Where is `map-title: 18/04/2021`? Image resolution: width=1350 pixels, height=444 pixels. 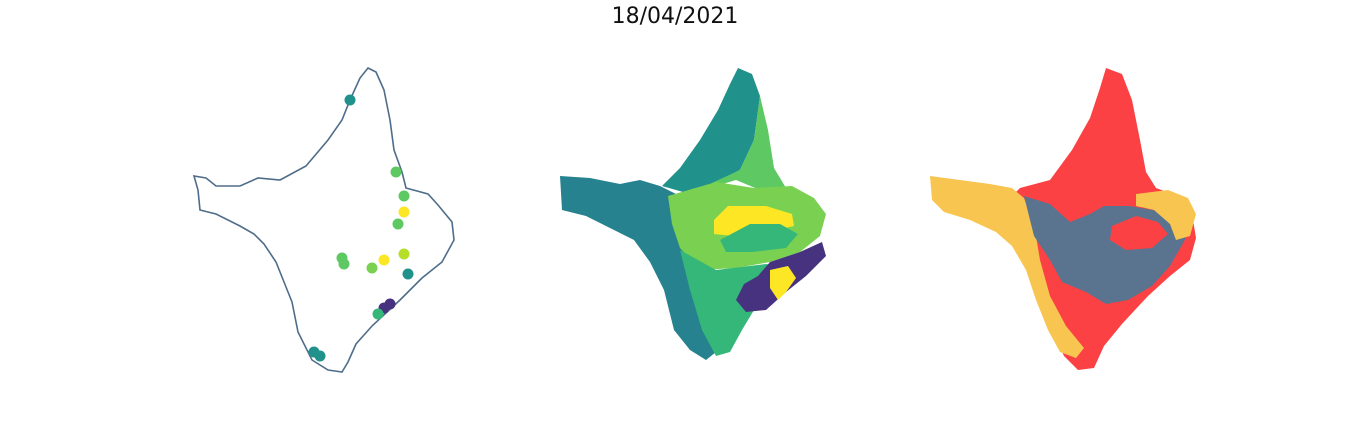
map-title: 18/04/2021 is located at coordinates (675, 16).